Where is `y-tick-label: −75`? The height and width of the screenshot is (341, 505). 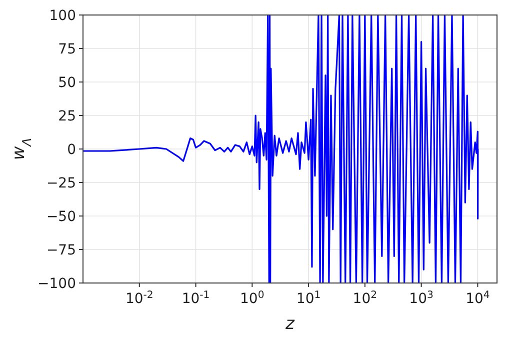 y-tick-label: −75 is located at coordinates (61, 250).